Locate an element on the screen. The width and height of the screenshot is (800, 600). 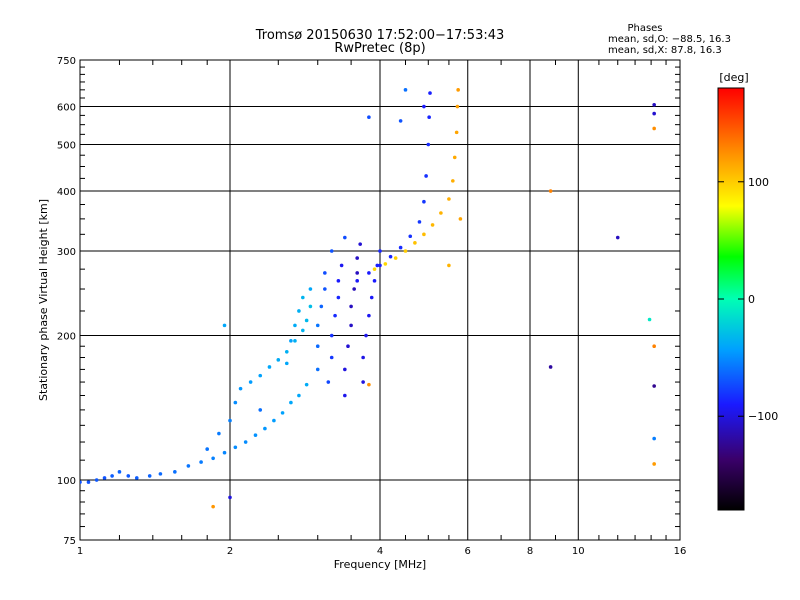
chart-title: Tromsø 20150630 17:52:00−17:53:43 is located at coordinates (380, 35).